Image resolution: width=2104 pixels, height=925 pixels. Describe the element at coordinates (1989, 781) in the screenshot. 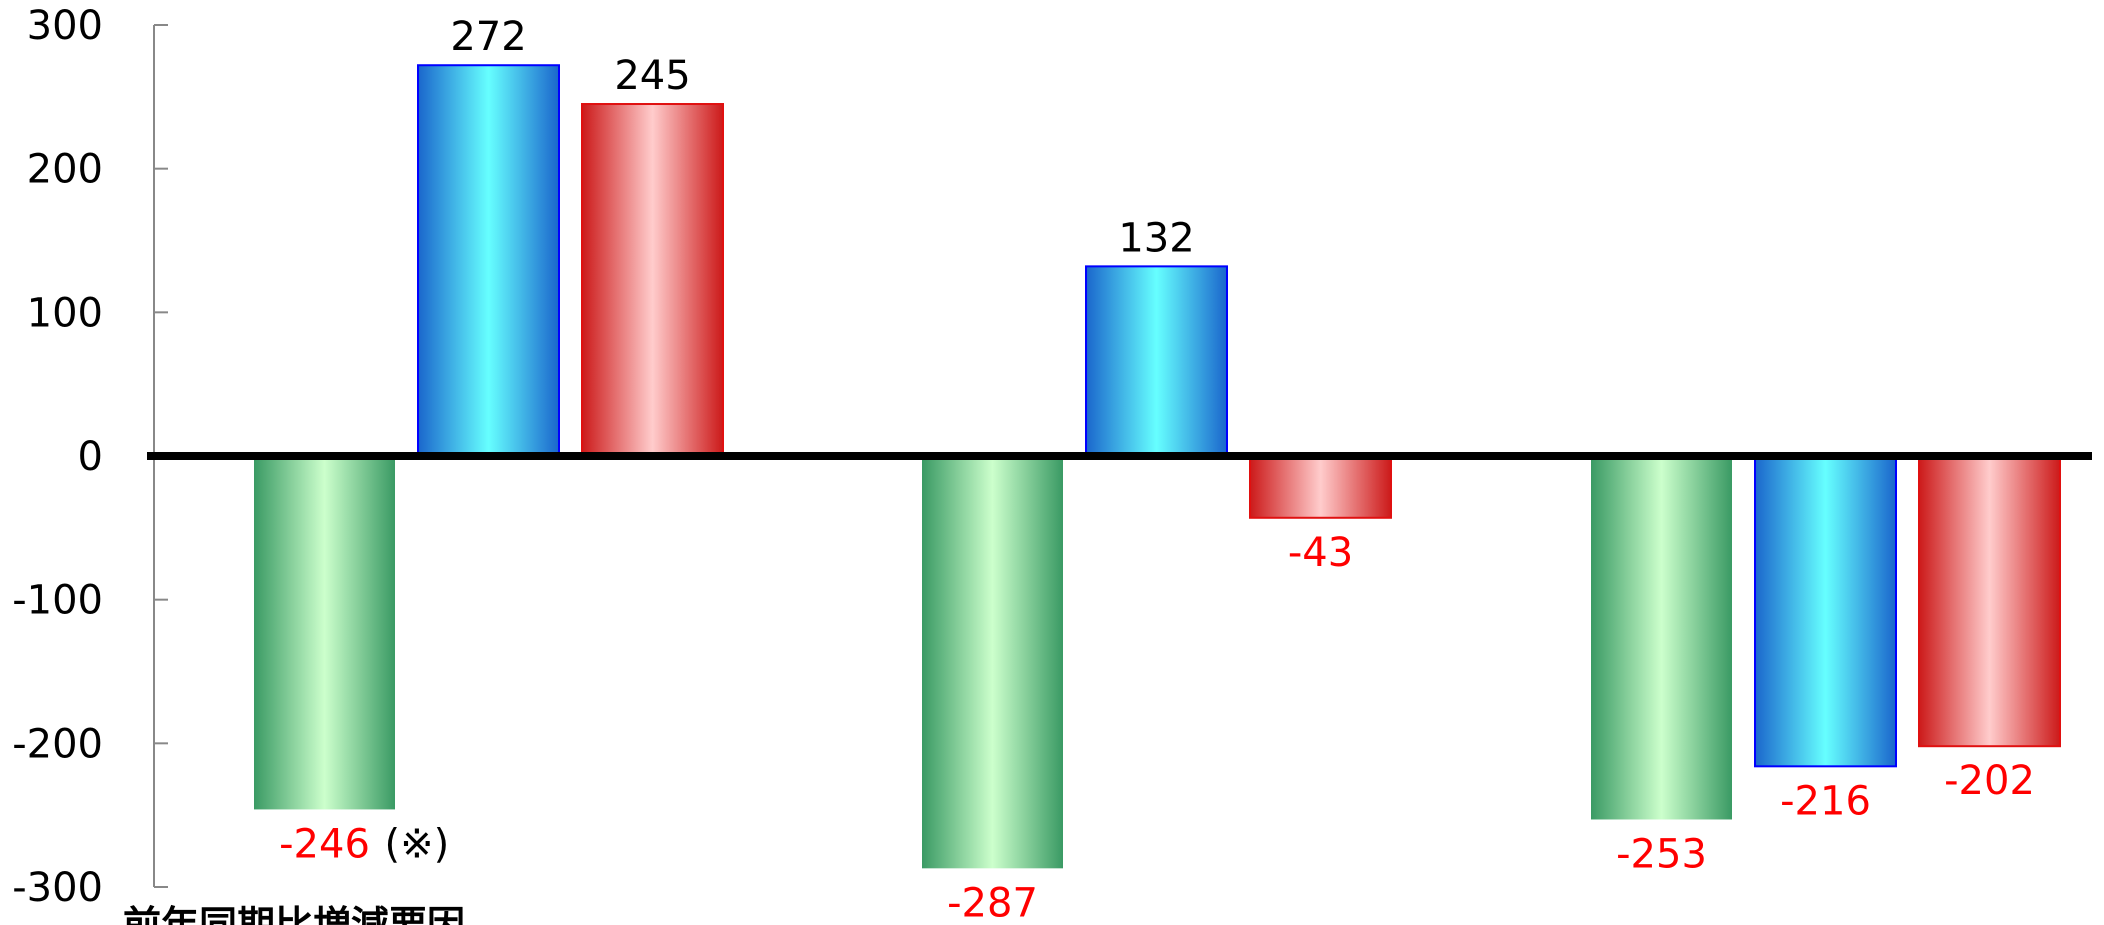

I see `data-label: -202` at that location.